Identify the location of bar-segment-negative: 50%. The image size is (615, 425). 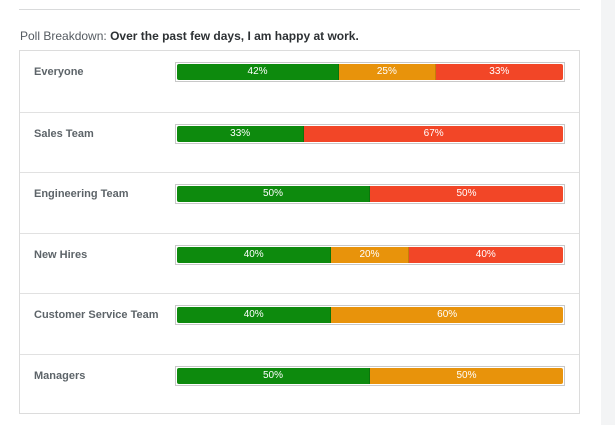
(466, 194).